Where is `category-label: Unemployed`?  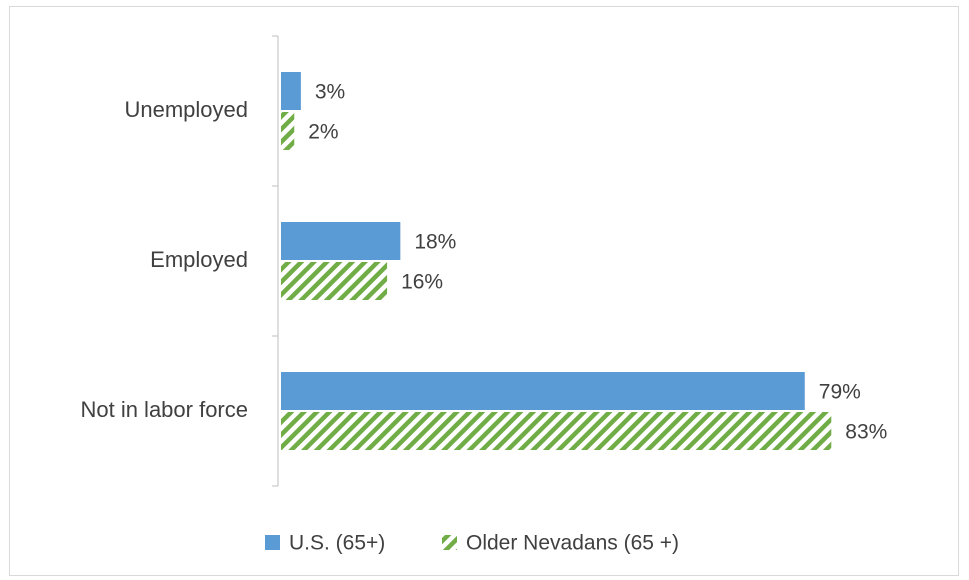
category-label: Unemployed is located at coordinates (186, 109).